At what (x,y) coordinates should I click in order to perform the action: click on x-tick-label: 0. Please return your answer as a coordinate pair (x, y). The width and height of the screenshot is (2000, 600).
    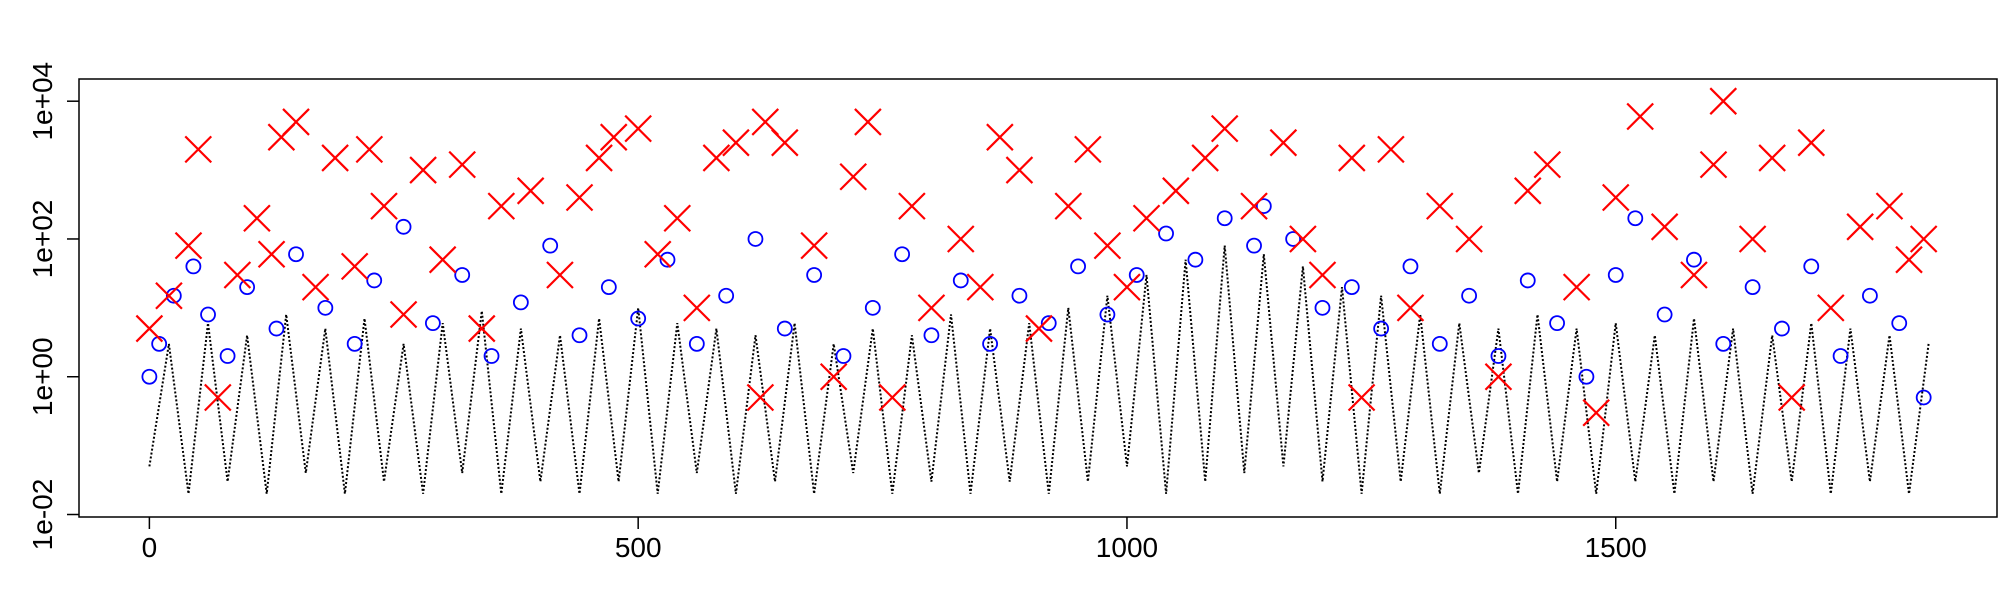
    Looking at the image, I should click on (150, 547).